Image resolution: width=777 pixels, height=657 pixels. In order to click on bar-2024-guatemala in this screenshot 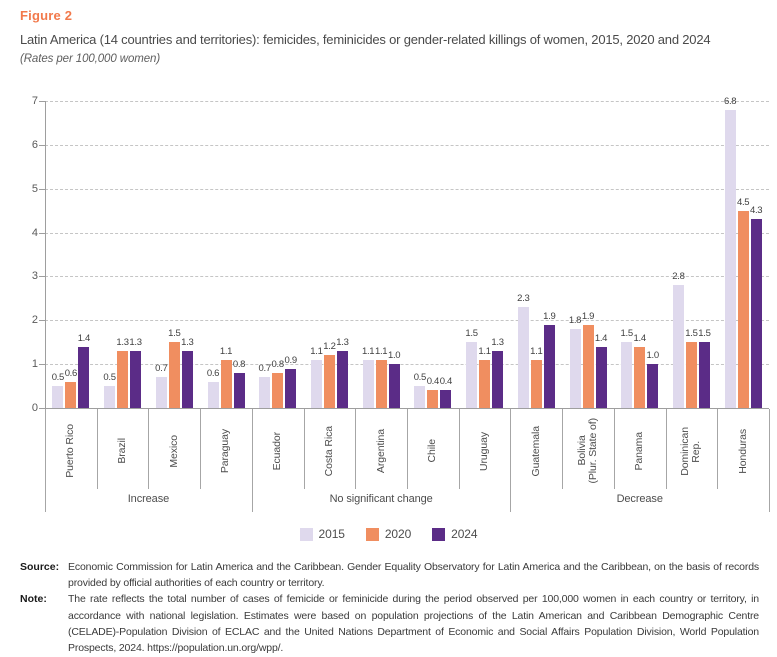, I will do `click(549, 366)`.